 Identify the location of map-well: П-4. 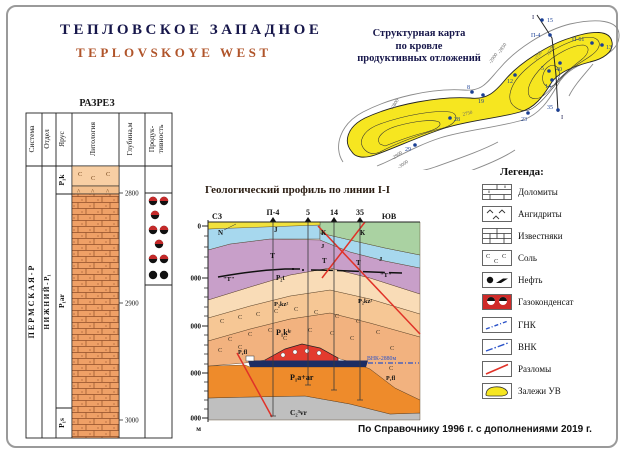
(541, 36).